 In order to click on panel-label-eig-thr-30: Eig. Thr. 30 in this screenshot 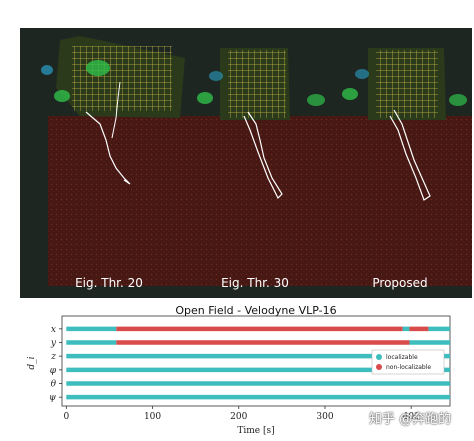, I will do `click(255, 283)`.